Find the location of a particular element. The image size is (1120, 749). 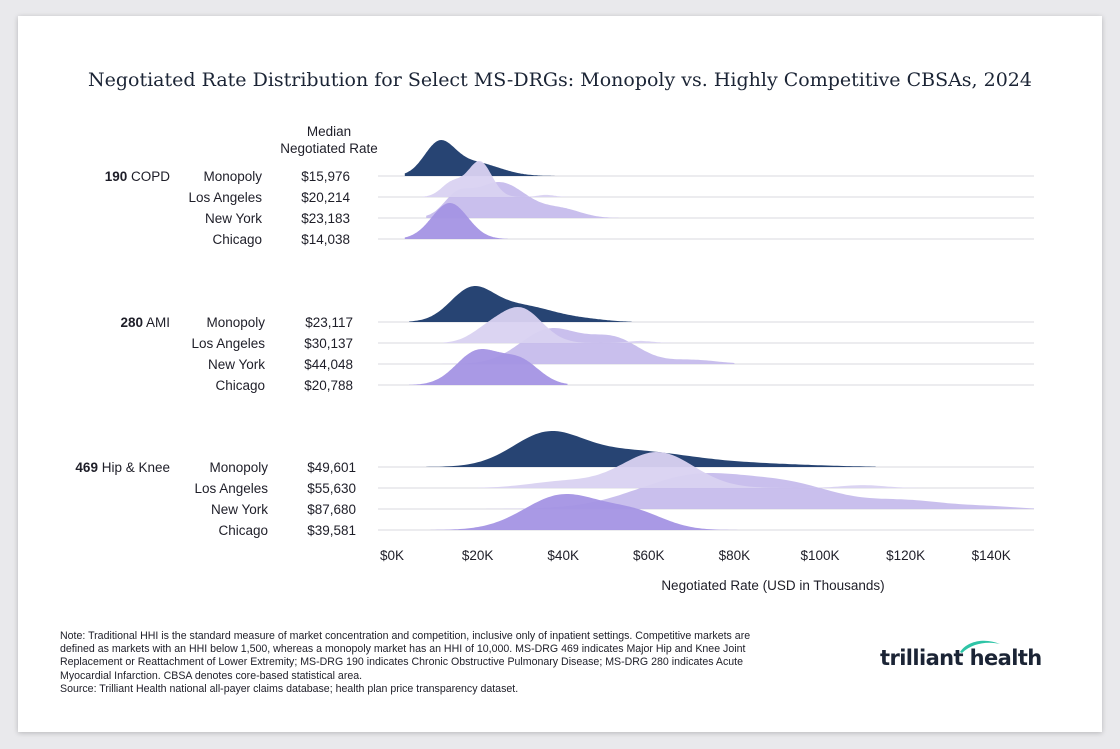

drg-code: 469 is located at coordinates (86, 467).